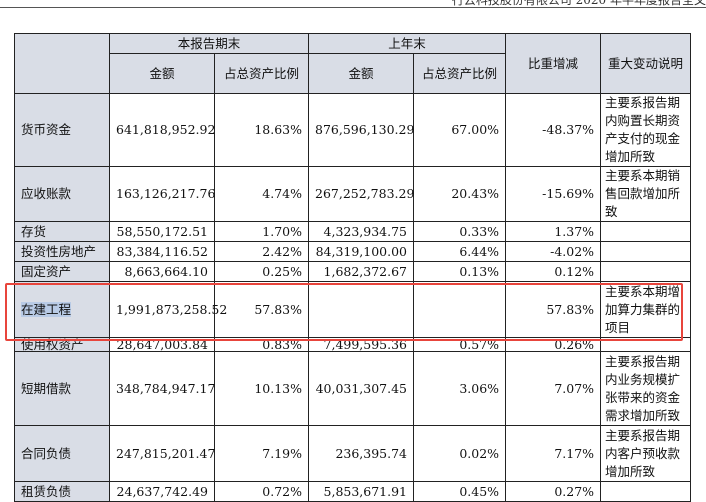  I want to click on ratio-change: 0.12%, so click(553, 271).